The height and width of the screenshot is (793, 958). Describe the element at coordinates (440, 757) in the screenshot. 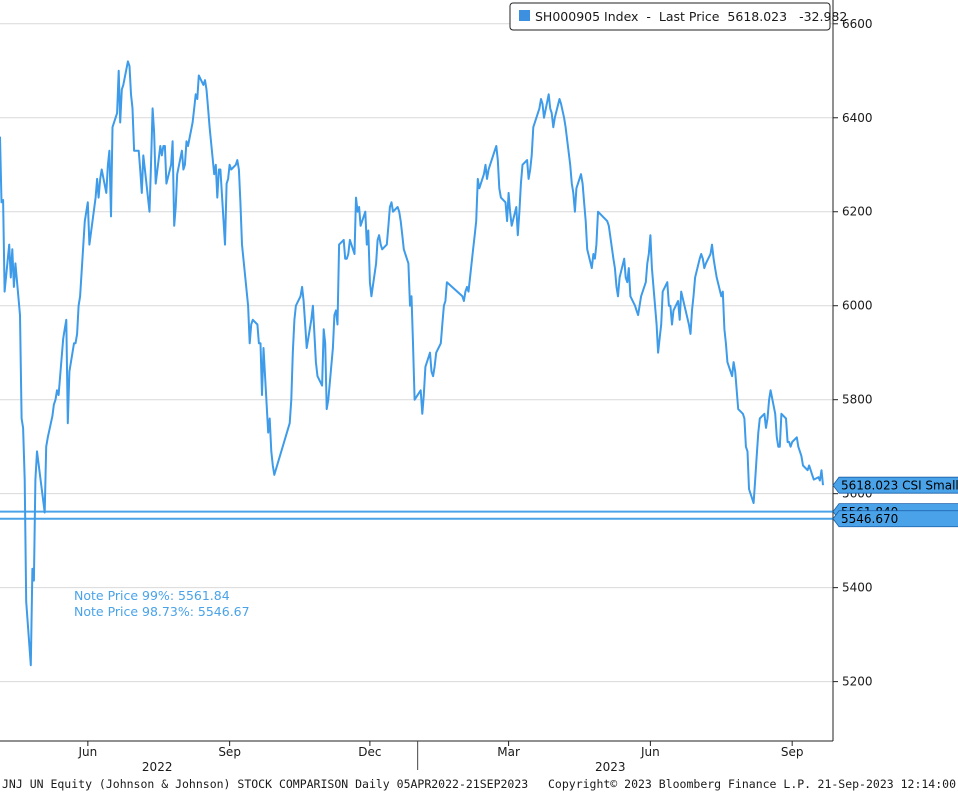

I see `x-axis-ticks: Jun Sep Dec Mar Jun Sep 2022 2023` at that location.